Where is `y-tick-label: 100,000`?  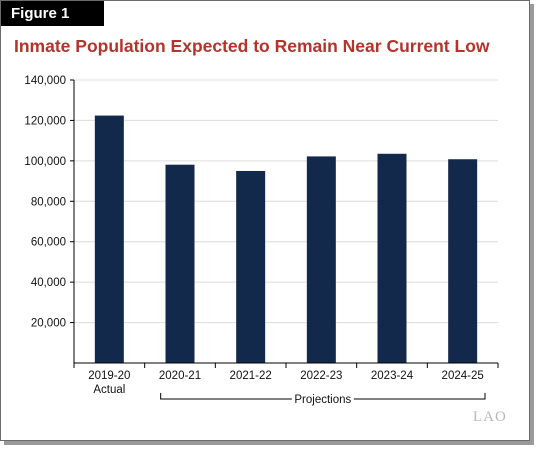 y-tick-label: 100,000 is located at coordinates (45, 162).